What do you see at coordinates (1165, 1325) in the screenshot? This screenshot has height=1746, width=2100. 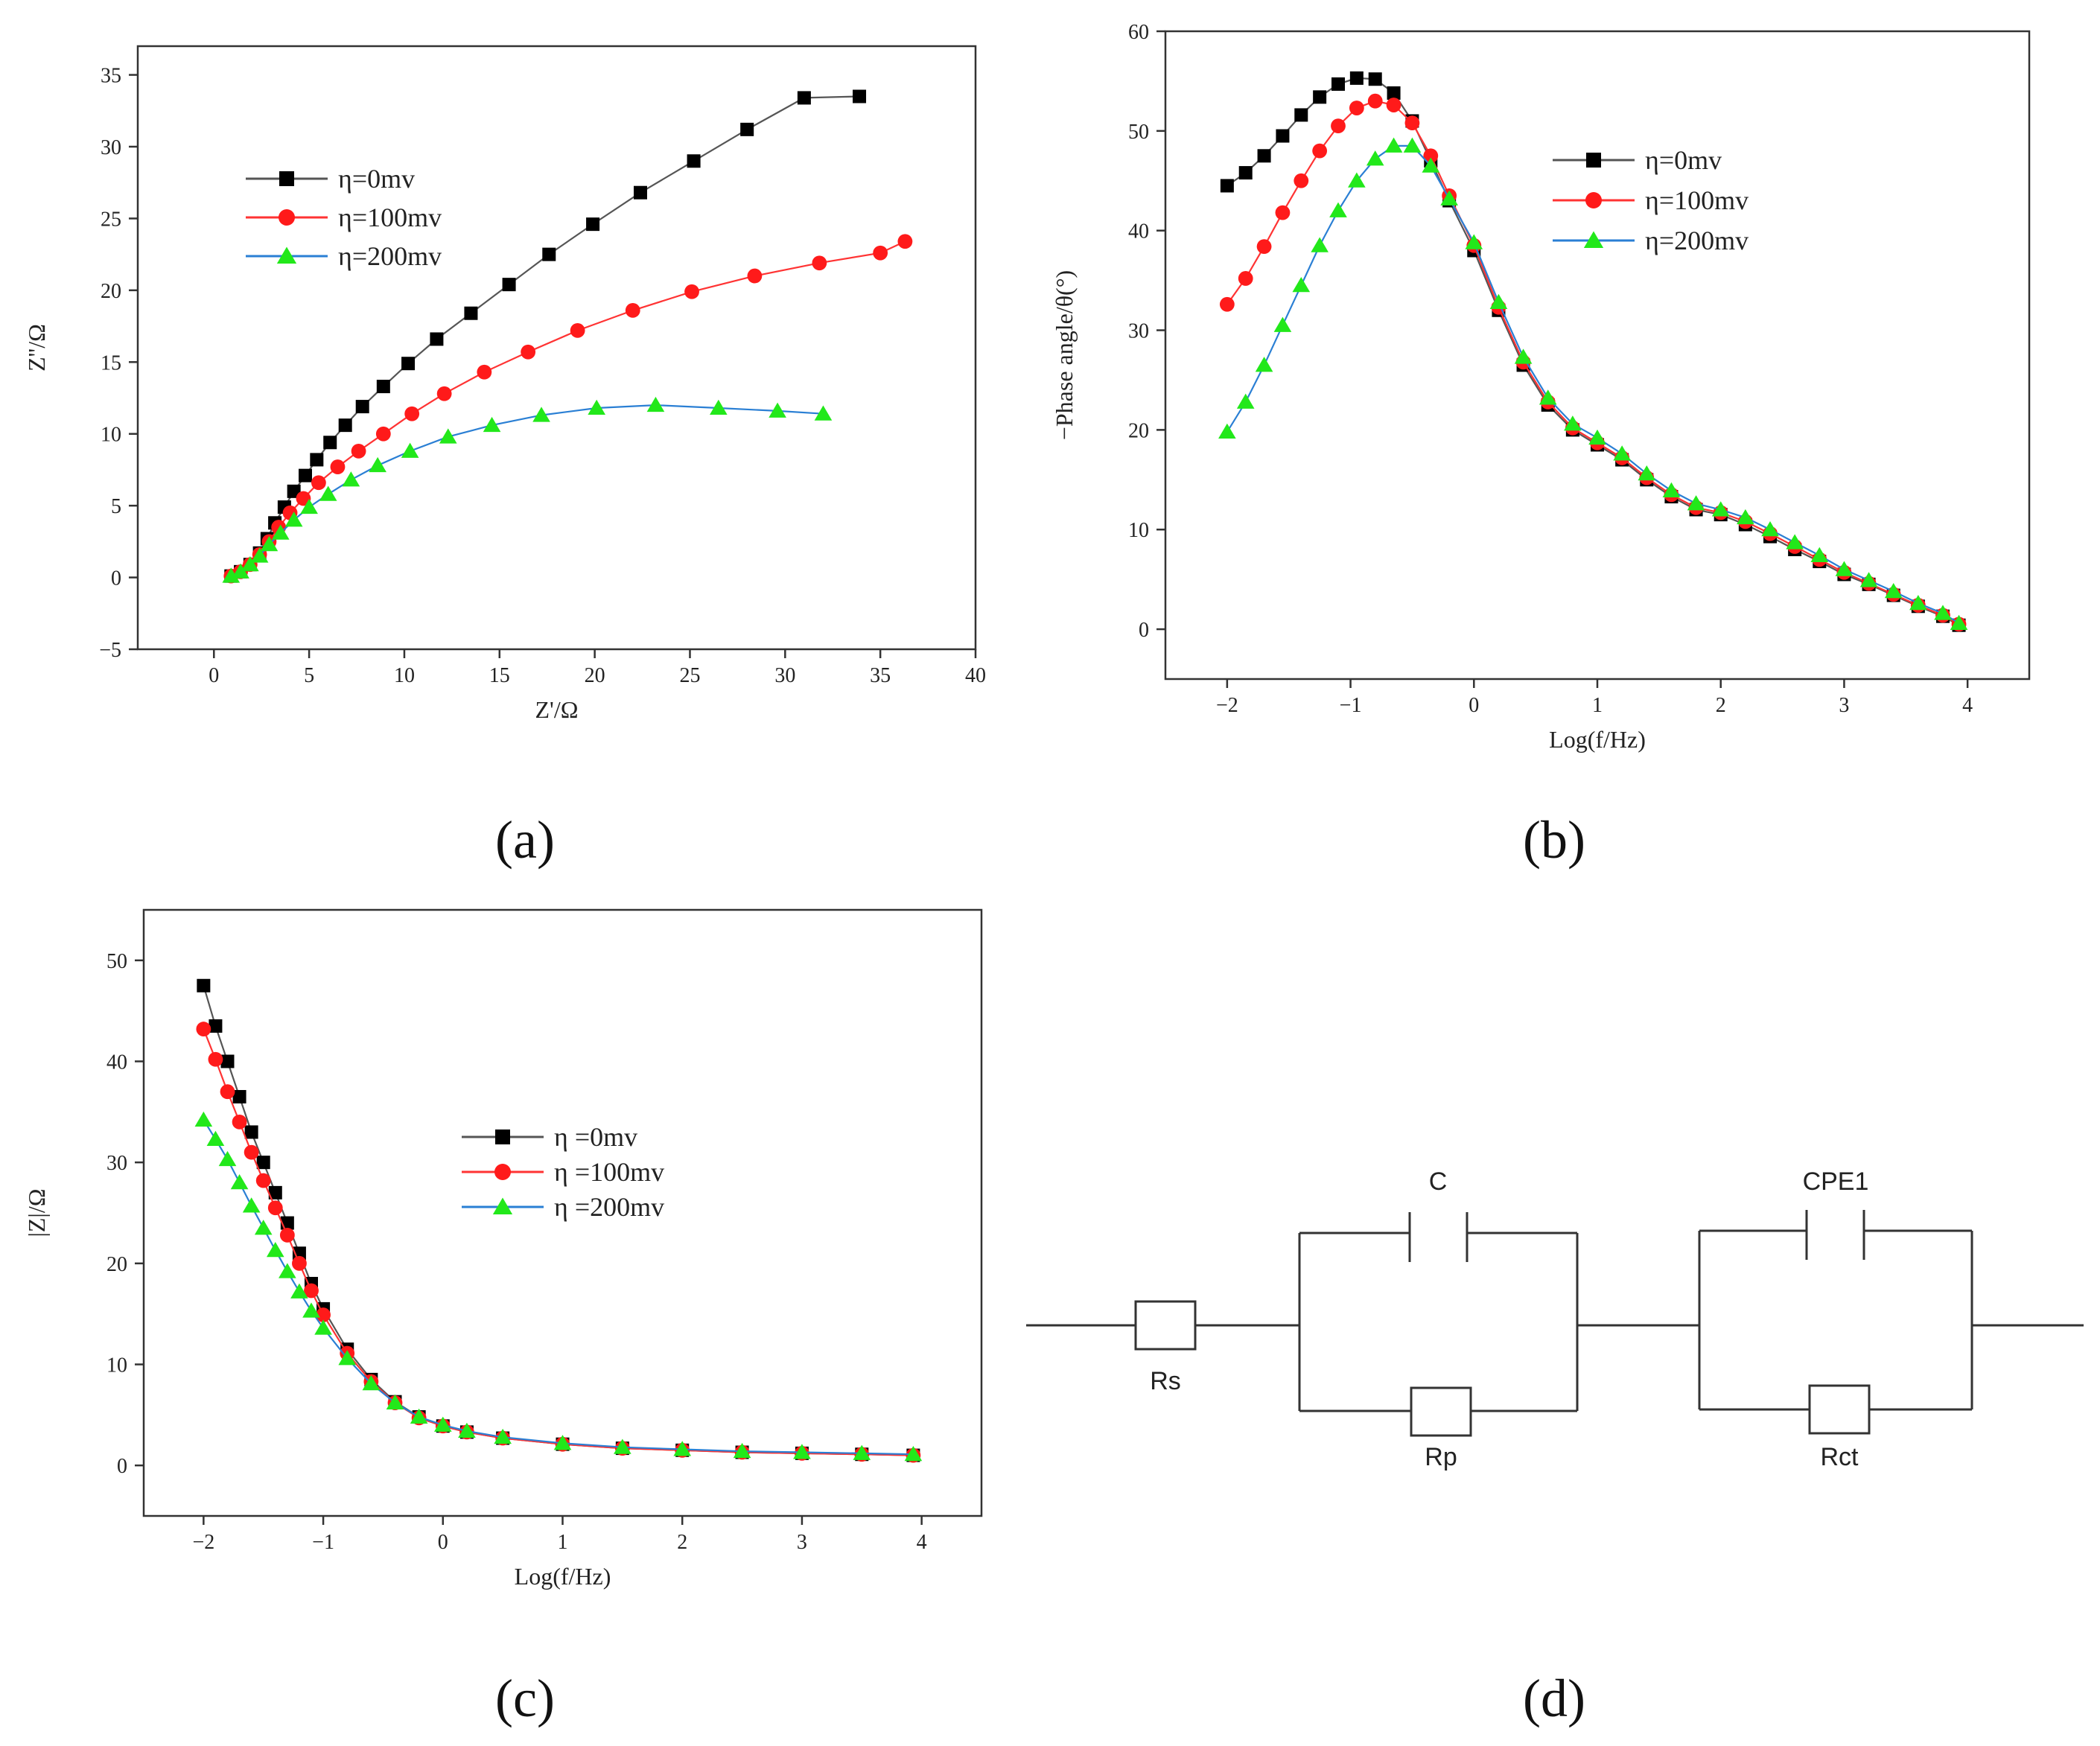 I see `resistor-rs` at bounding box center [1165, 1325].